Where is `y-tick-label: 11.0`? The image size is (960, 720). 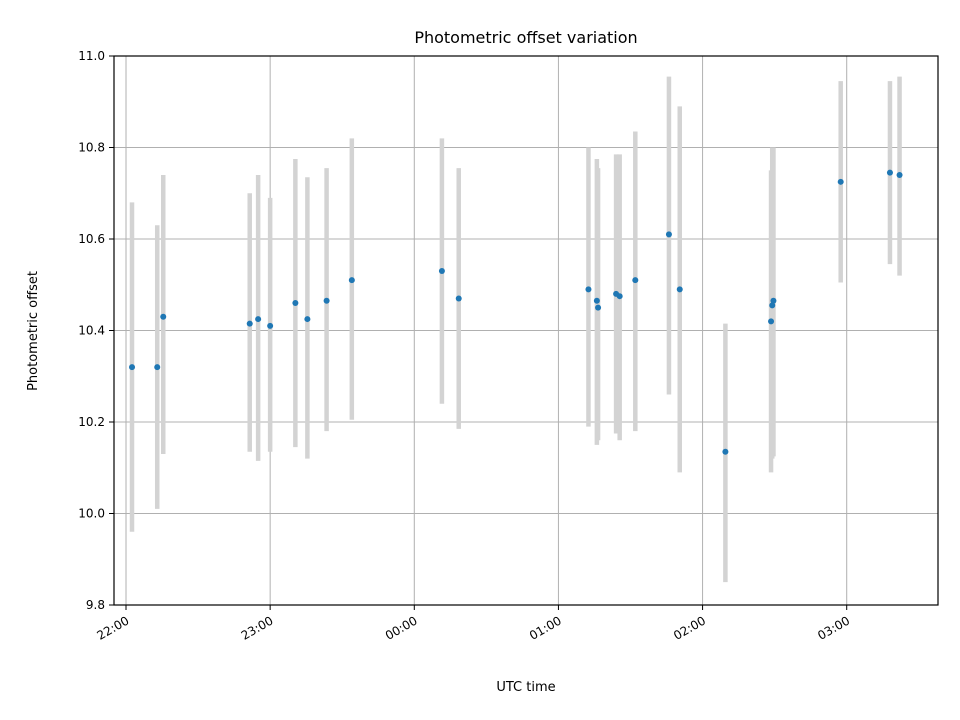 y-tick-label: 11.0 is located at coordinates (91, 56).